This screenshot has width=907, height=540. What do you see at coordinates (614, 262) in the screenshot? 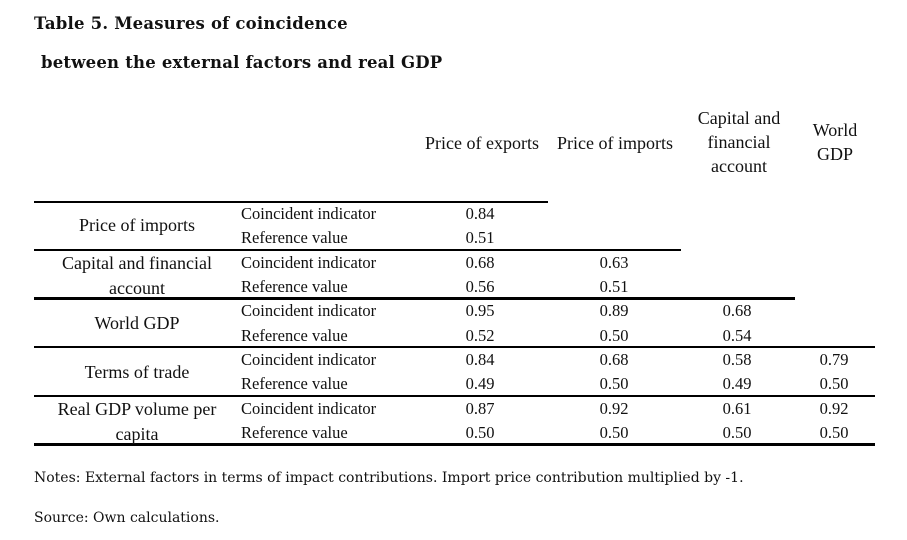
I see `value-cell: 0.63` at bounding box center [614, 262].